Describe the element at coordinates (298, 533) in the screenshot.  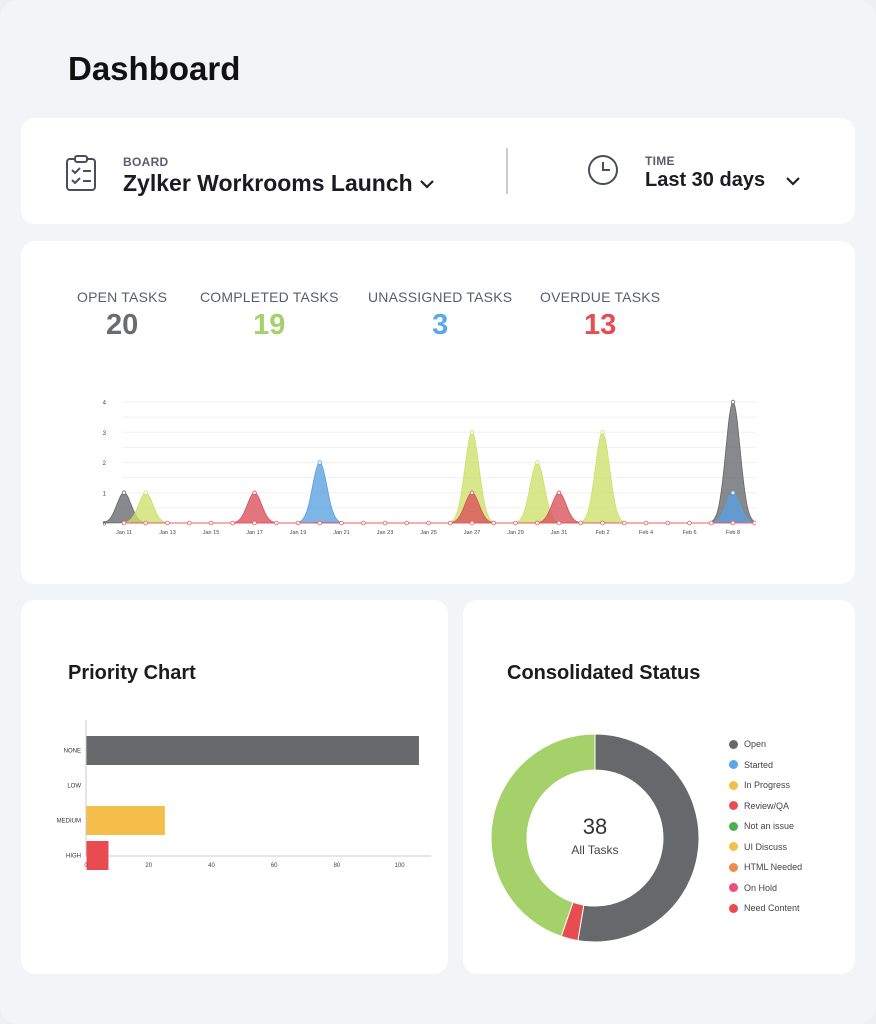
I see `x-tick-label: Jan 19` at that location.